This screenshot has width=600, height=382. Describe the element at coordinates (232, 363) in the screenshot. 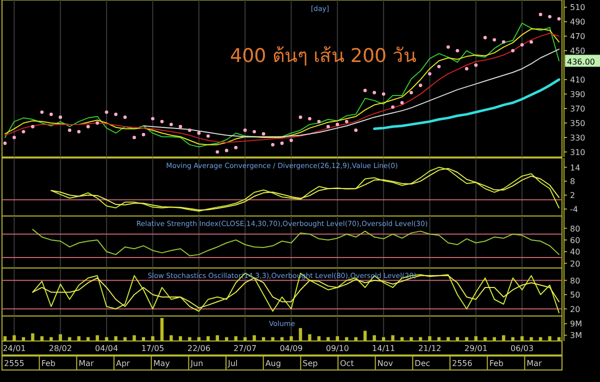

I see `text: Jul` at that location.